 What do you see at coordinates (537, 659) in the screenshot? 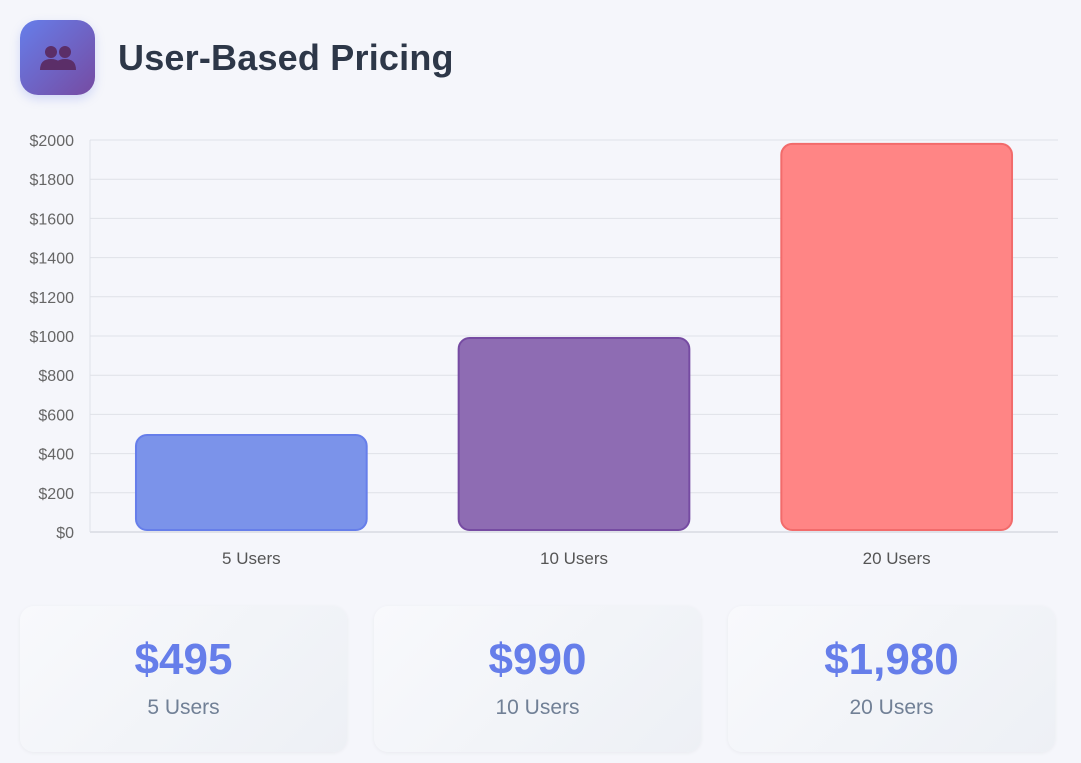
I see `price-value: $990` at bounding box center [537, 659].